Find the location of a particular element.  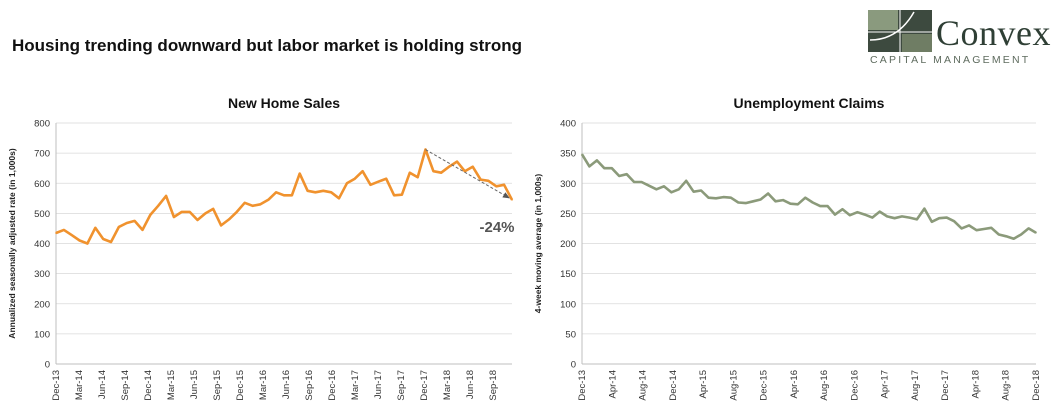

x-tick-label: Mar-16 is located at coordinates (263, 385).